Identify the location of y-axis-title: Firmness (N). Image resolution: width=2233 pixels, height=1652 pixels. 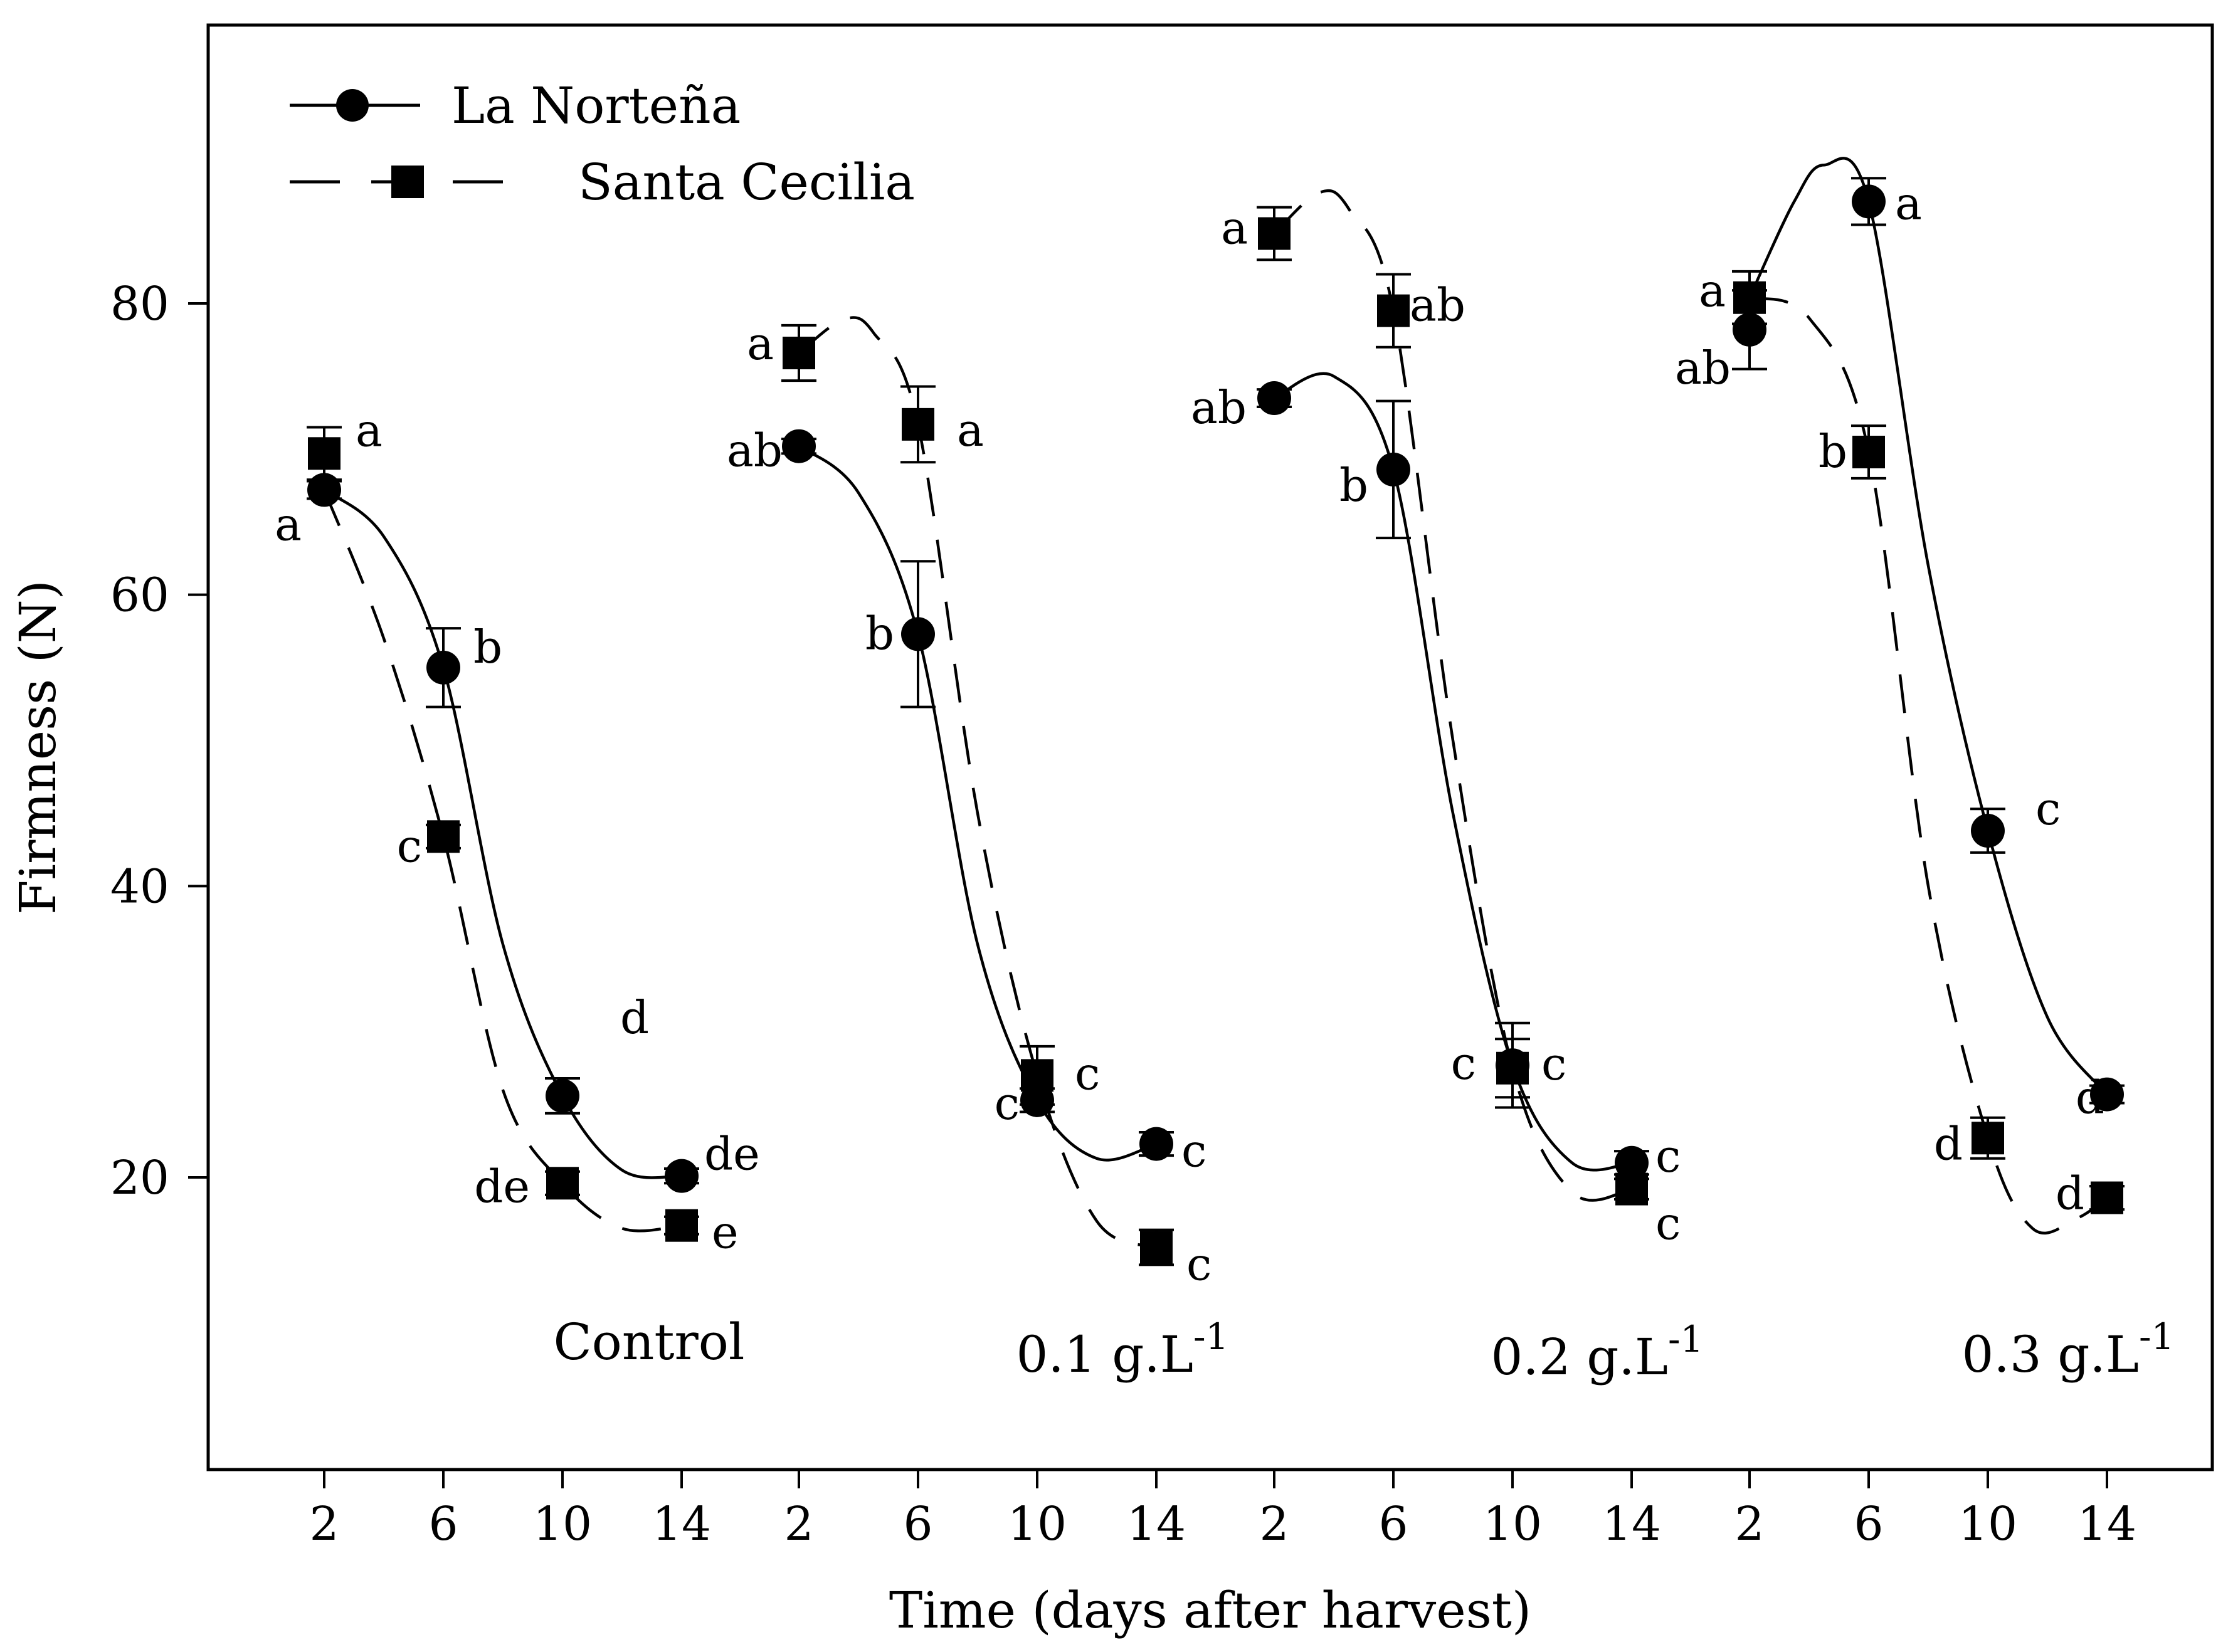
(38, 747).